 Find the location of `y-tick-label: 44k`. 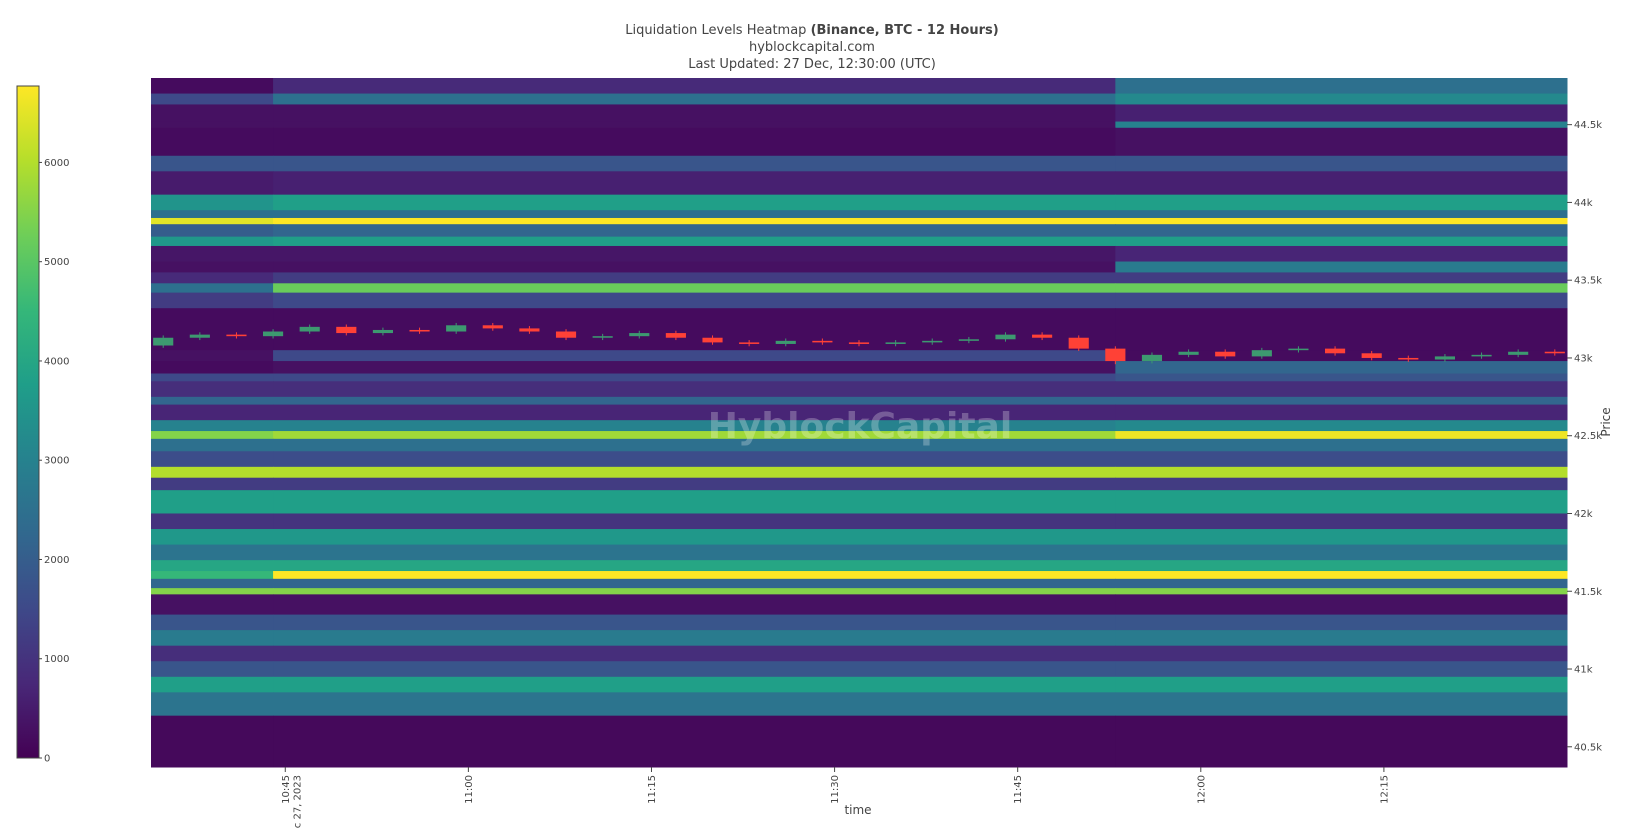

y-tick-label: 44k is located at coordinates (1583, 203).